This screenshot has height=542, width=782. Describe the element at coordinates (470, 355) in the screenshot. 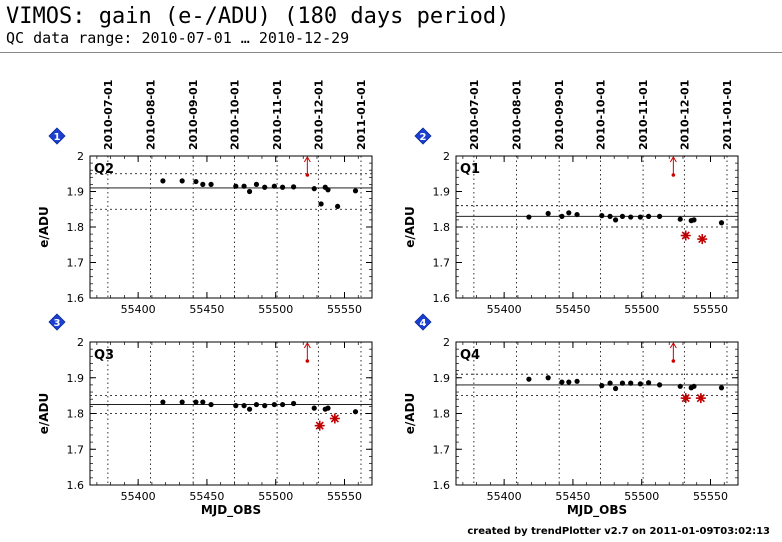

I see `panel-label: Q4` at that location.